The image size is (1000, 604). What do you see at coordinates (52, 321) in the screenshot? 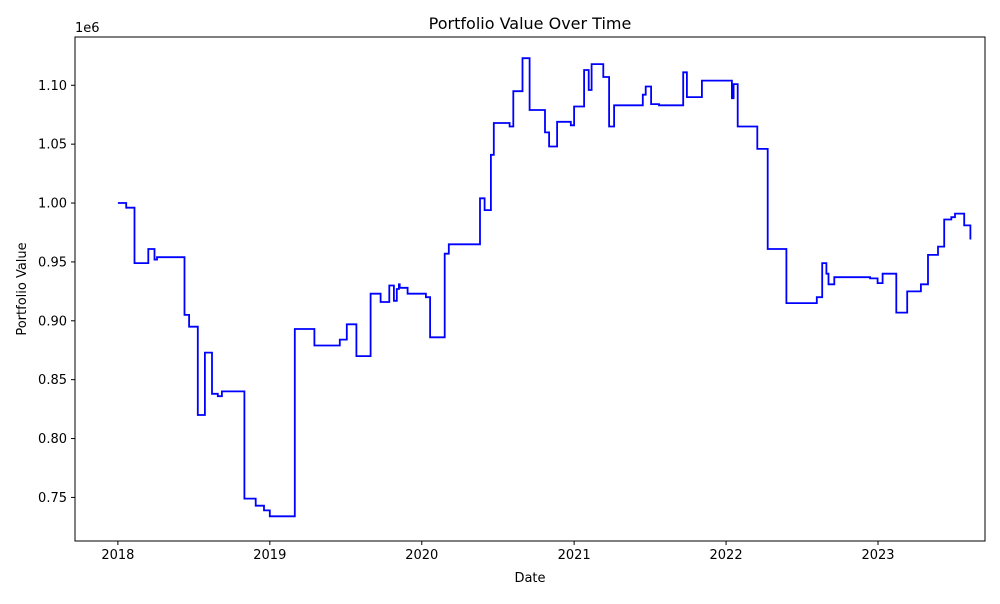
I see `y-tick-label: 0.90` at bounding box center [52, 321].